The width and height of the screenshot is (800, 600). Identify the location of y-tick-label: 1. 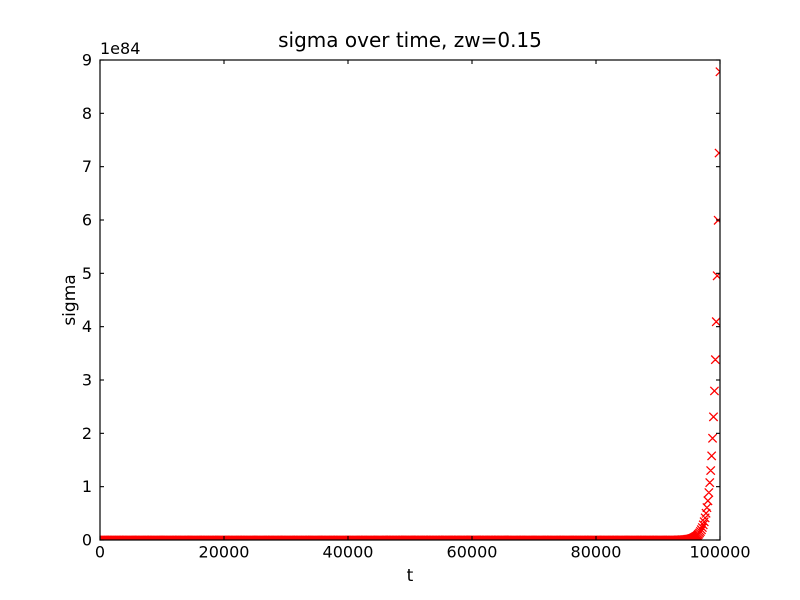
(87, 486).